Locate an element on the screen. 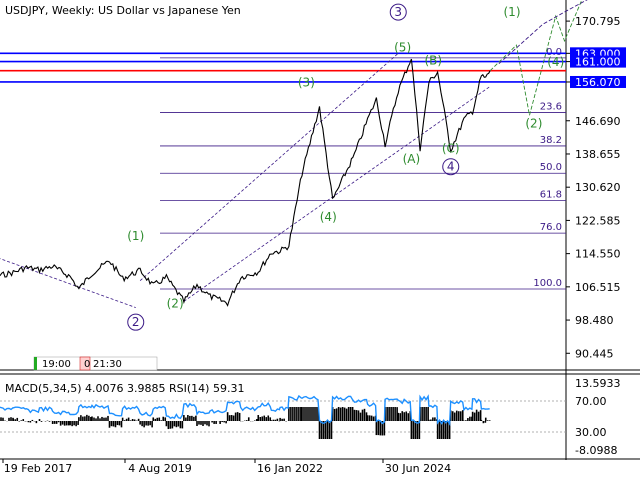 The width and height of the screenshot is (640, 480). indicator-tick-label: -8.0988 is located at coordinates (596, 450).